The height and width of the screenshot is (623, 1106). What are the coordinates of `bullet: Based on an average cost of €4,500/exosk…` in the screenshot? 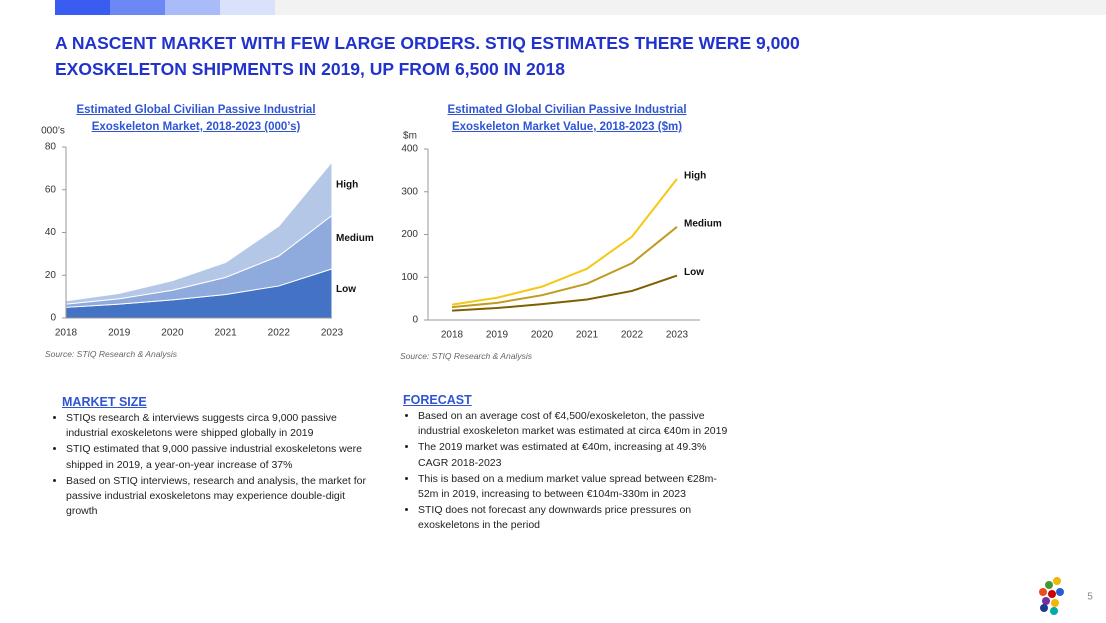 It's located at (577, 424).